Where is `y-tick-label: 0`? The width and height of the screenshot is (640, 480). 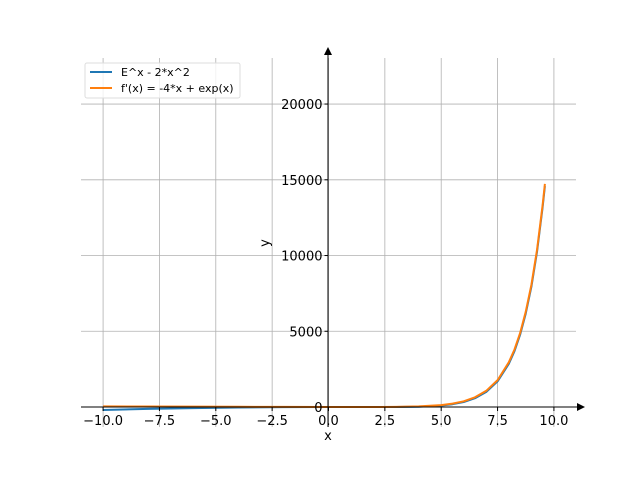 y-tick-label: 0 is located at coordinates (318, 408).